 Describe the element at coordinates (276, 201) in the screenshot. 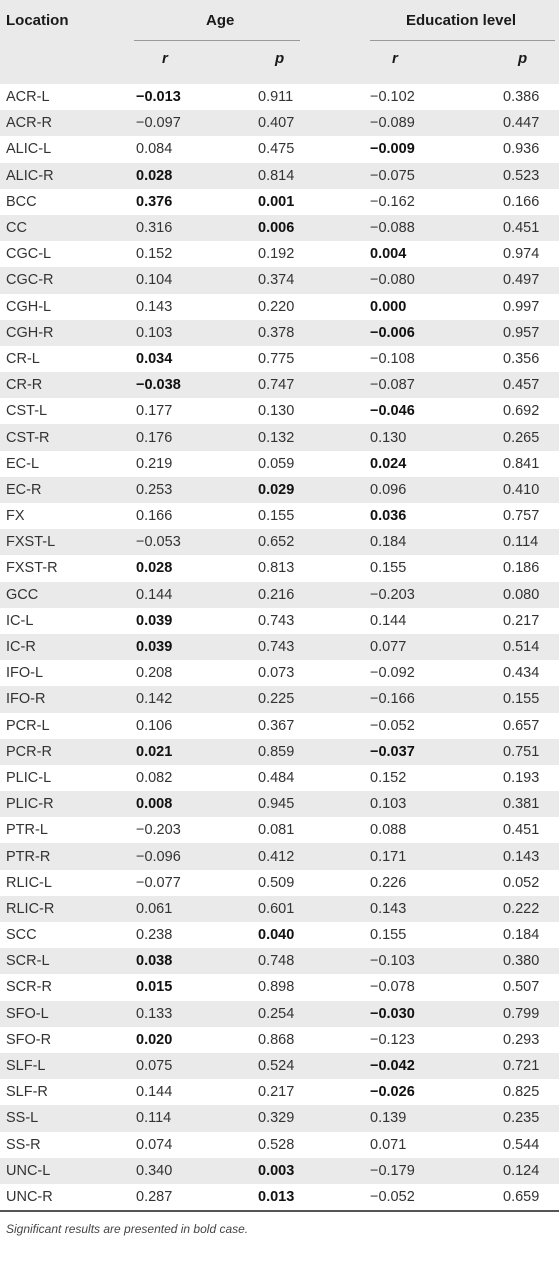

I see `age-p-cell: 0.001` at that location.